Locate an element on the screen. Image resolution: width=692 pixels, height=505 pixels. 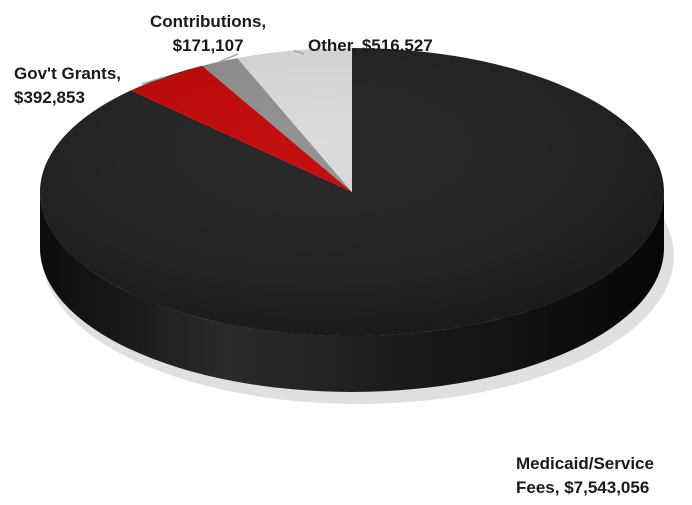
leader-line-other is located at coordinates (299, 52).